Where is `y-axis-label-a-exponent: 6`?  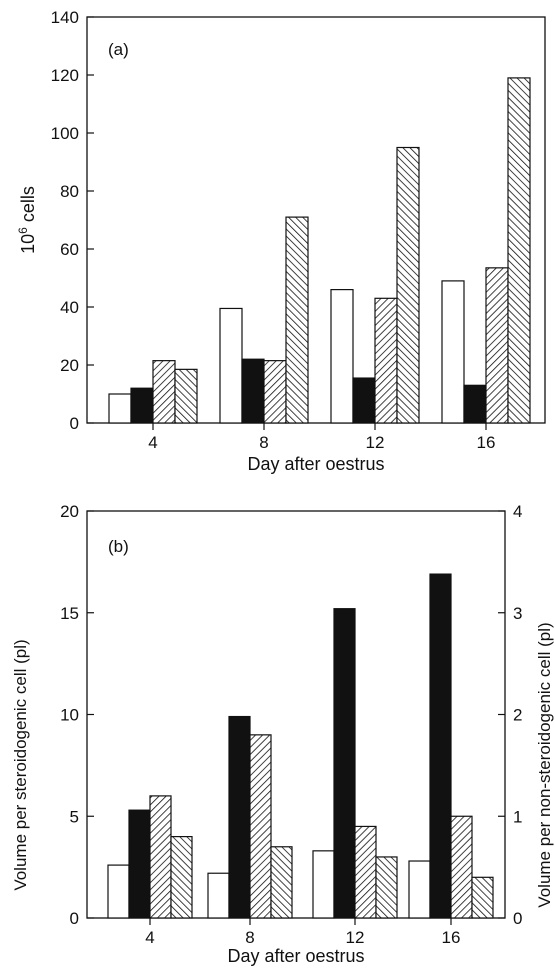
y-axis-label-a-exponent: 6 is located at coordinates (23, 230).